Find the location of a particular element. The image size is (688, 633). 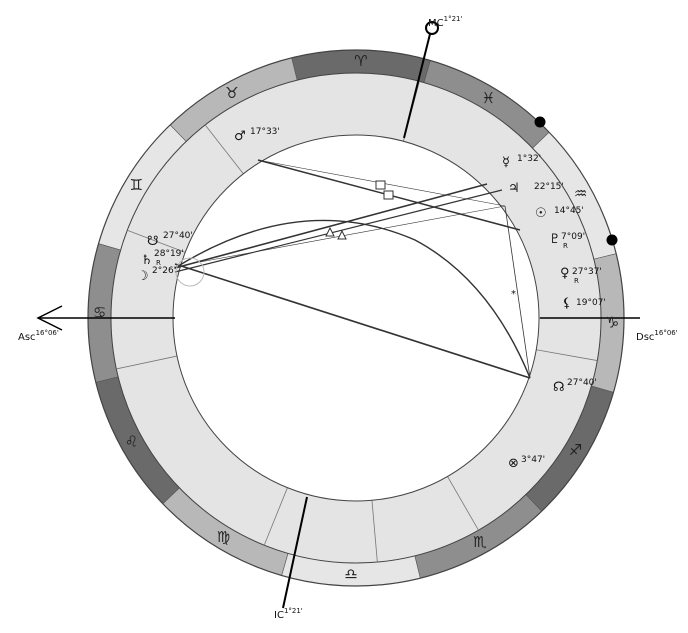

planet-glyph: ☋ is located at coordinates (153, 241).